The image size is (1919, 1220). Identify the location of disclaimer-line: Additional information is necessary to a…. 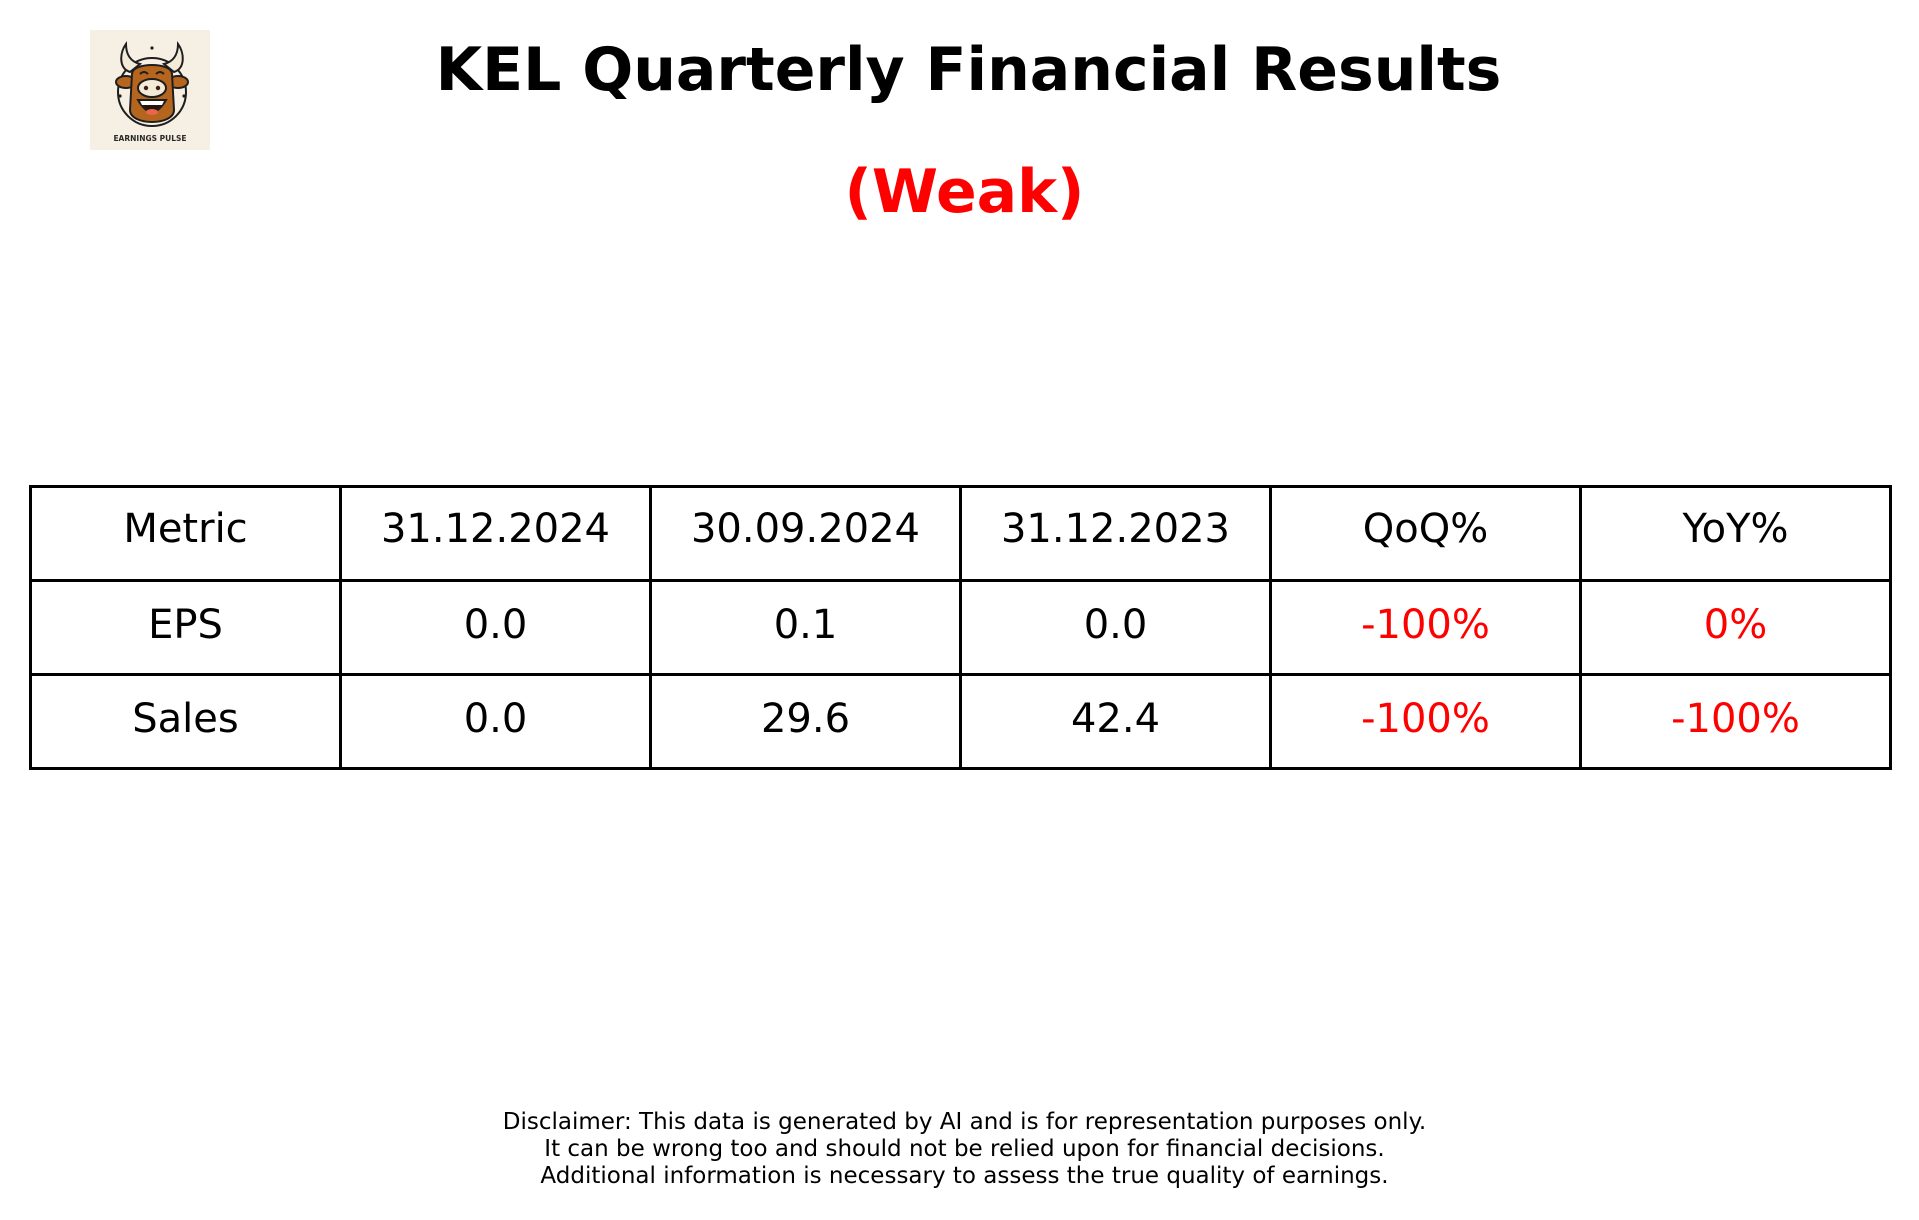
(964, 1176).